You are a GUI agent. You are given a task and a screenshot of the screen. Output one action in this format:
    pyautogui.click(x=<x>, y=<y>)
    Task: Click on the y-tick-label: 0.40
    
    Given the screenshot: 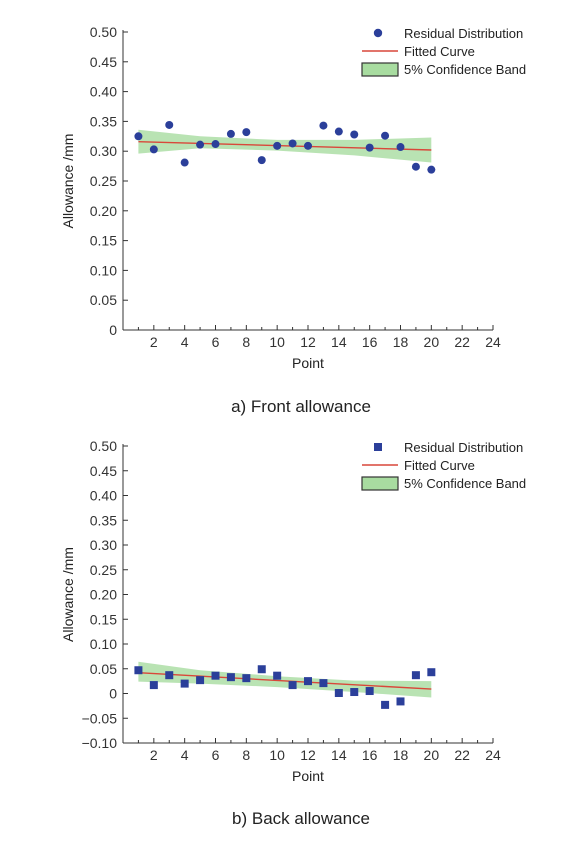 What is the action you would take?
    pyautogui.click(x=103, y=496)
    